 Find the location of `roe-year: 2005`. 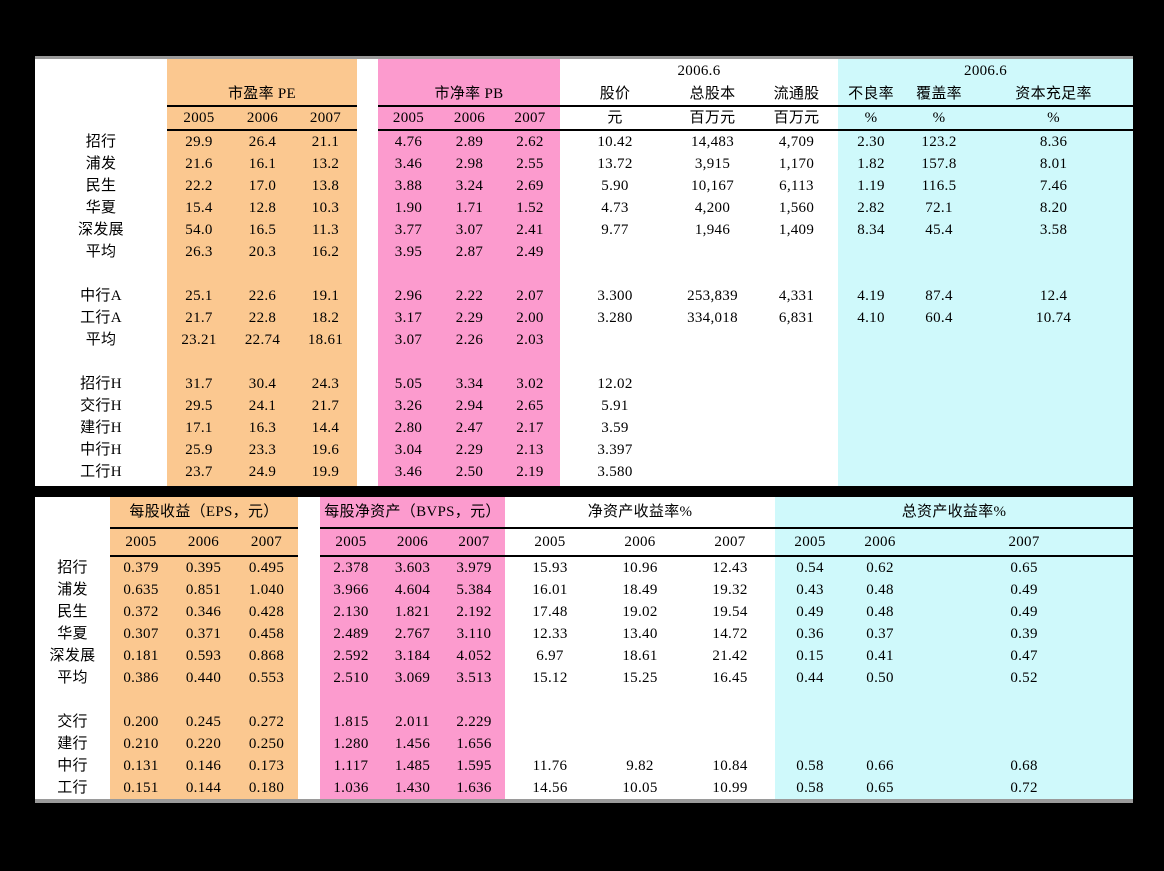

roe-year: 2005 is located at coordinates (550, 542).